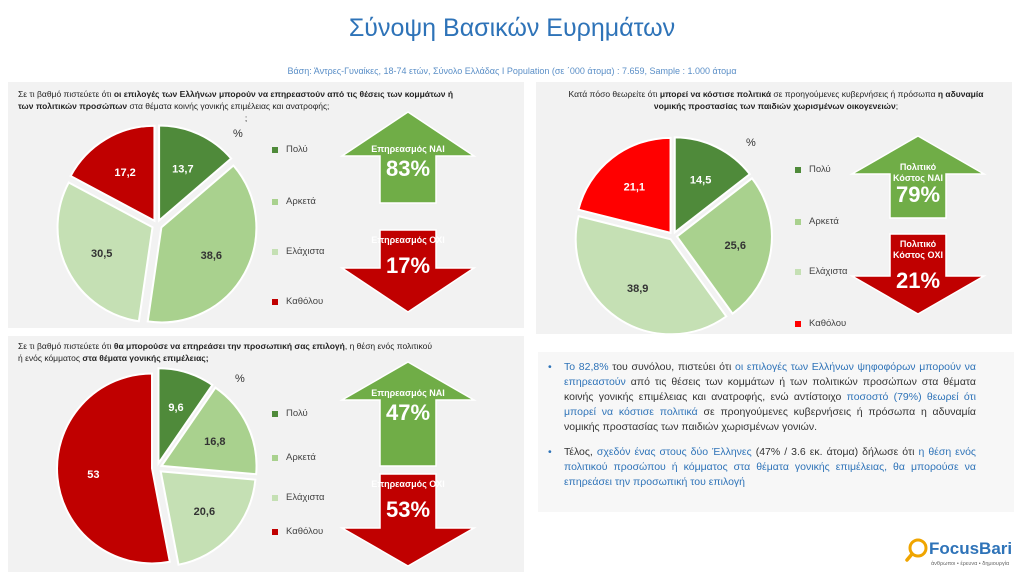 This screenshot has height=580, width=1024. Describe the element at coordinates (204, 512) in the screenshot. I see `pie-label: 20,6` at that location.